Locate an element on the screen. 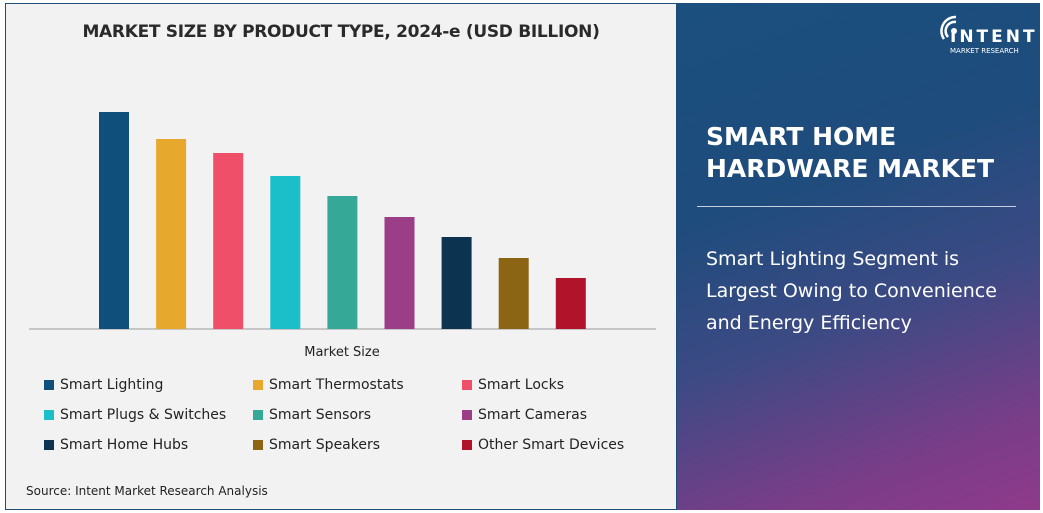  legend-item: Smart Speakers is located at coordinates (357, 445).